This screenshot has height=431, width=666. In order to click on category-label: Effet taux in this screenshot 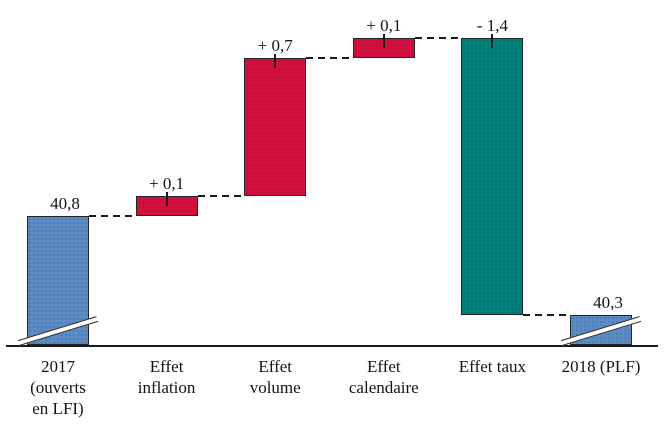, I will do `click(492, 366)`.